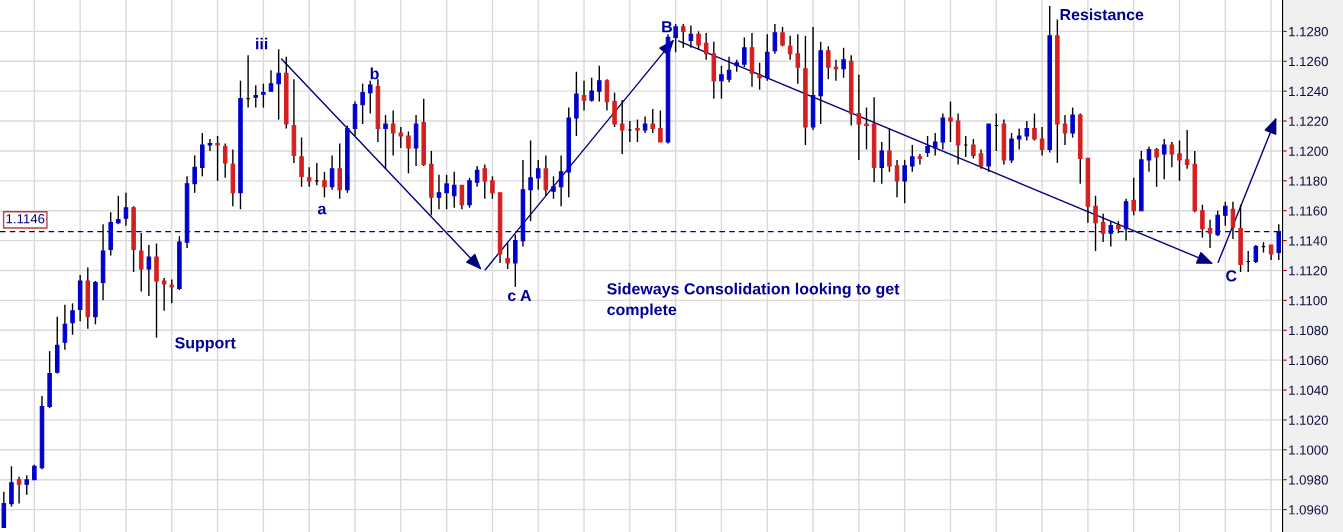 The height and width of the screenshot is (532, 1343). What do you see at coordinates (1308, 241) in the screenshot?
I see `y-tick-label: 1.1140` at bounding box center [1308, 241].